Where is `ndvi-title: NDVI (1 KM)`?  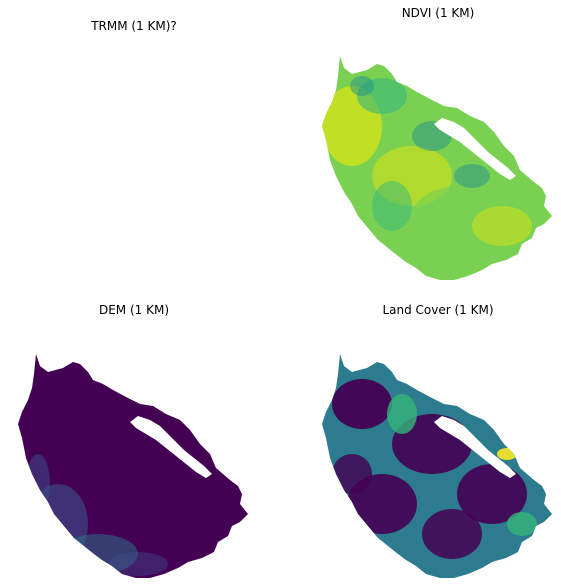 ndvi-title: NDVI (1 KM) is located at coordinates (438, 13).